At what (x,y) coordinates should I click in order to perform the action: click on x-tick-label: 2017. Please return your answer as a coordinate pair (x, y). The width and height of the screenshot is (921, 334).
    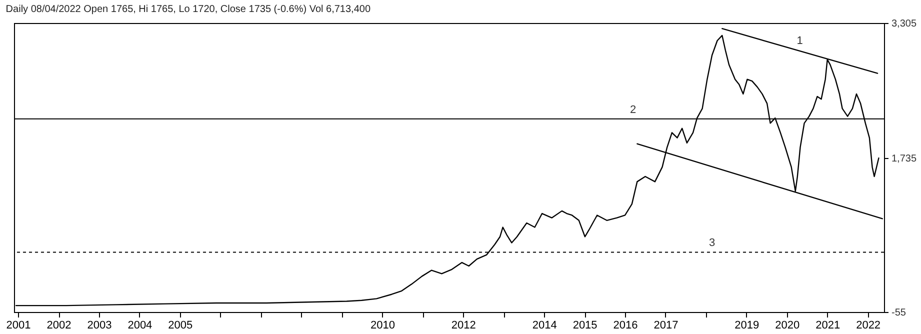
    Looking at the image, I should click on (666, 326).